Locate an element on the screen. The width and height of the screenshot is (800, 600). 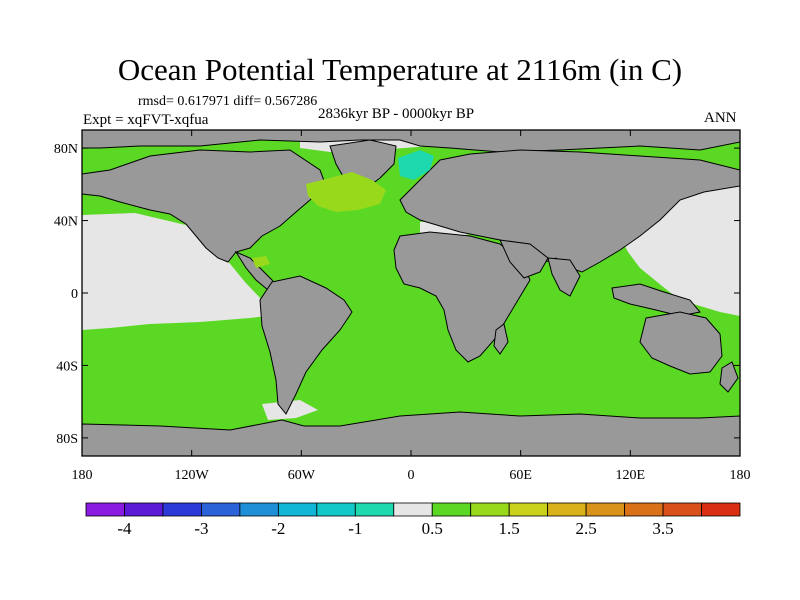
lon-label: 60E is located at coordinates (520, 475).